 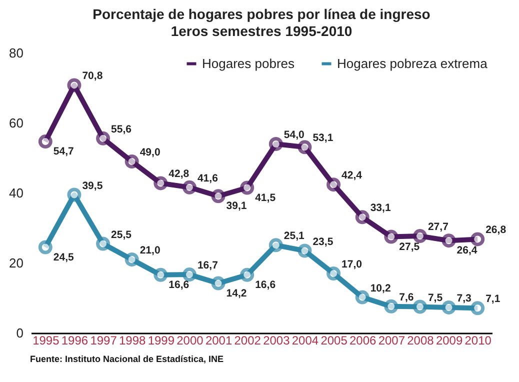 What do you see at coordinates (261, 14) in the screenshot?
I see `chart-title: Porcentaje de hogares pobres por línea de ingreso` at bounding box center [261, 14].